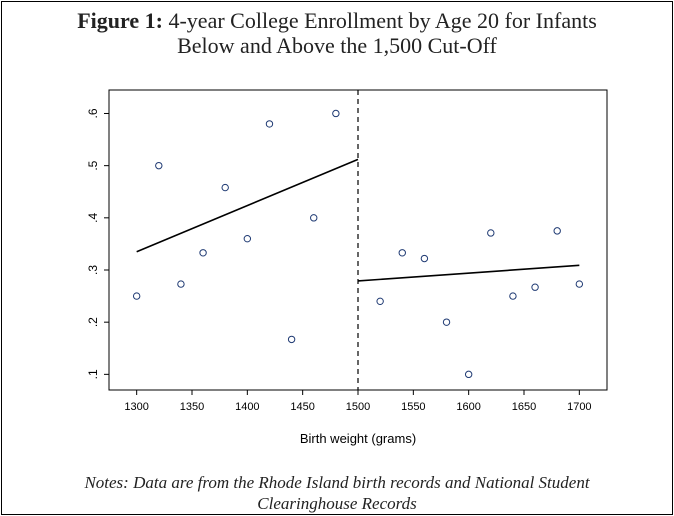 The width and height of the screenshot is (674, 516). Describe the element at coordinates (302, 407) in the screenshot. I see `x-tick-label: 1450` at that location.